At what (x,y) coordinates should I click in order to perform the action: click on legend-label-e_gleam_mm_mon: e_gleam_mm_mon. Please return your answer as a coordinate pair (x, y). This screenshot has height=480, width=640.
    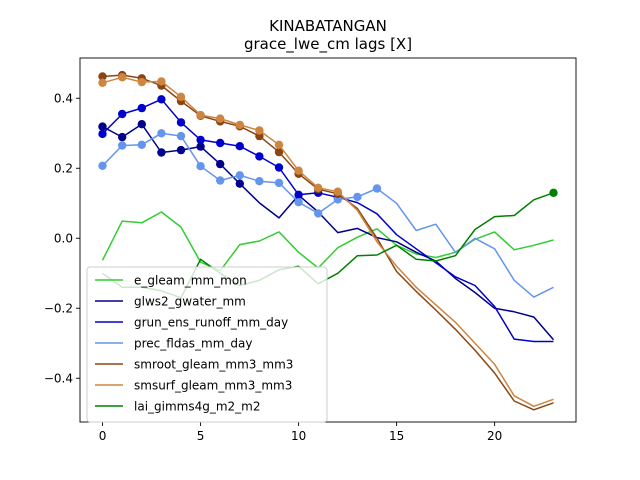
    Looking at the image, I should click on (190, 281).